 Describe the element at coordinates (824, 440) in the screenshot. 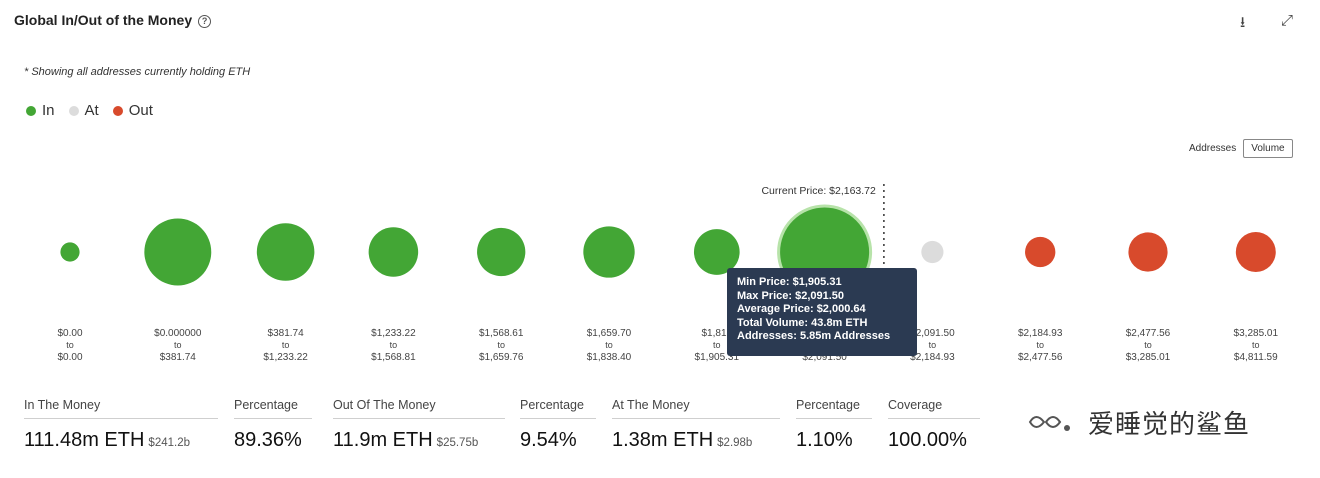

I see `stat-value-main: 1.10%` at that location.